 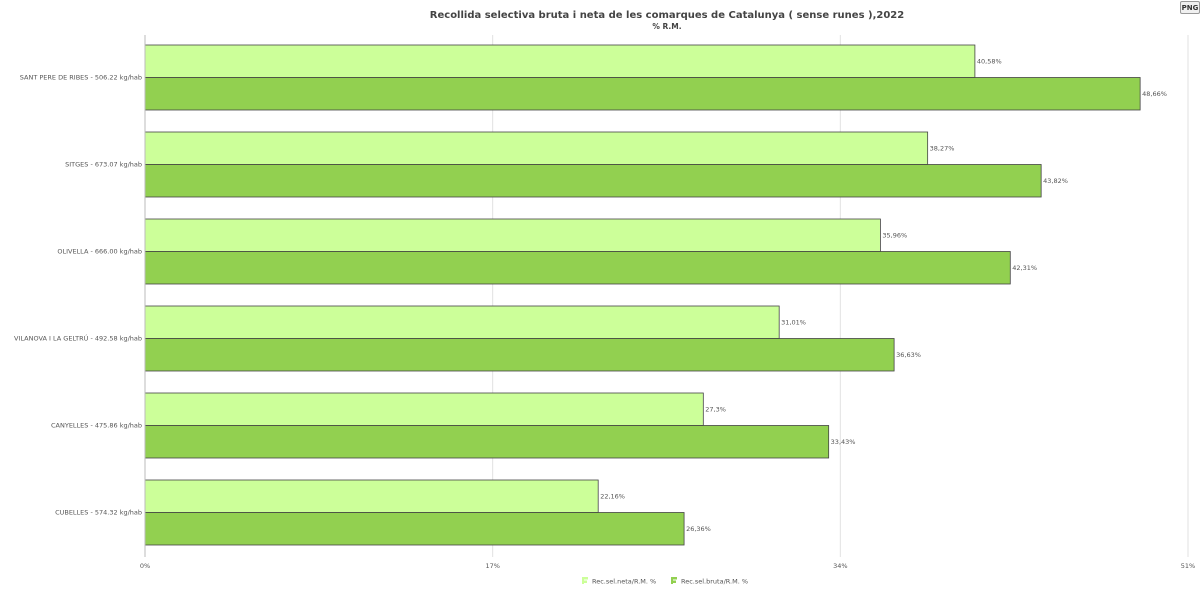 I want to click on legend-item: Rec.sel.neta/R.M. %, so click(x=619, y=581).